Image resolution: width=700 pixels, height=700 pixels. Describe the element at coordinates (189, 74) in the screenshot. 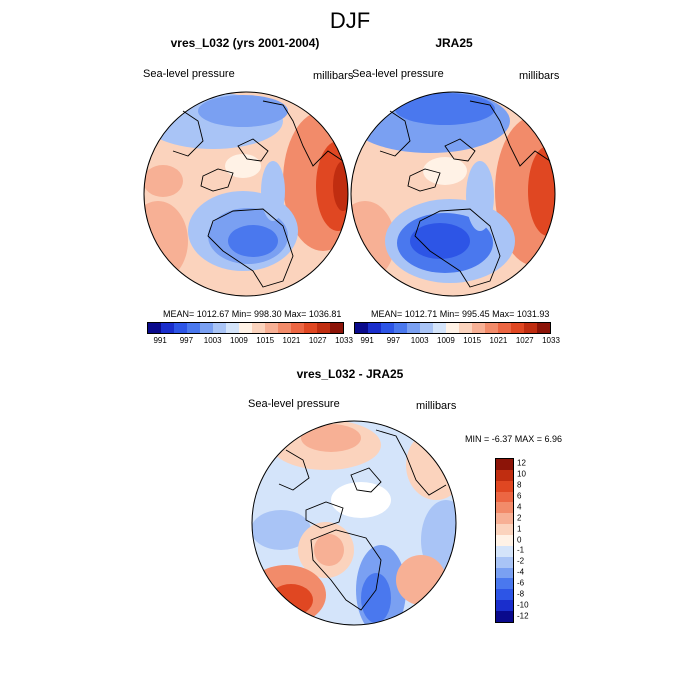

I see `model-variable-label: Sea-level pressure` at that location.